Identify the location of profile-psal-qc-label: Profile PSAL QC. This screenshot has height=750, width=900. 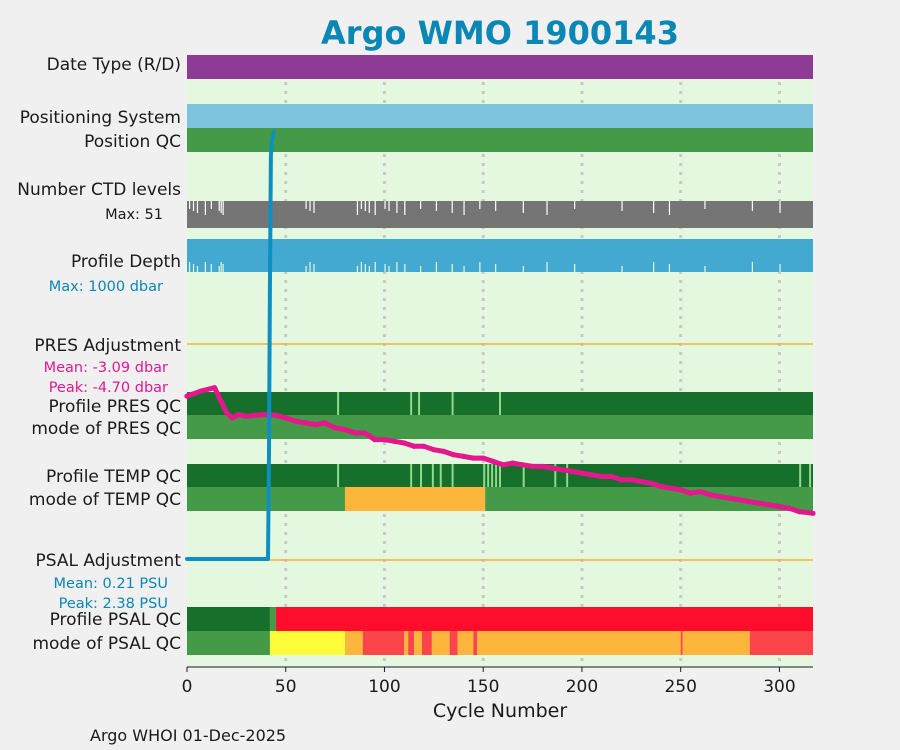
(115, 620).